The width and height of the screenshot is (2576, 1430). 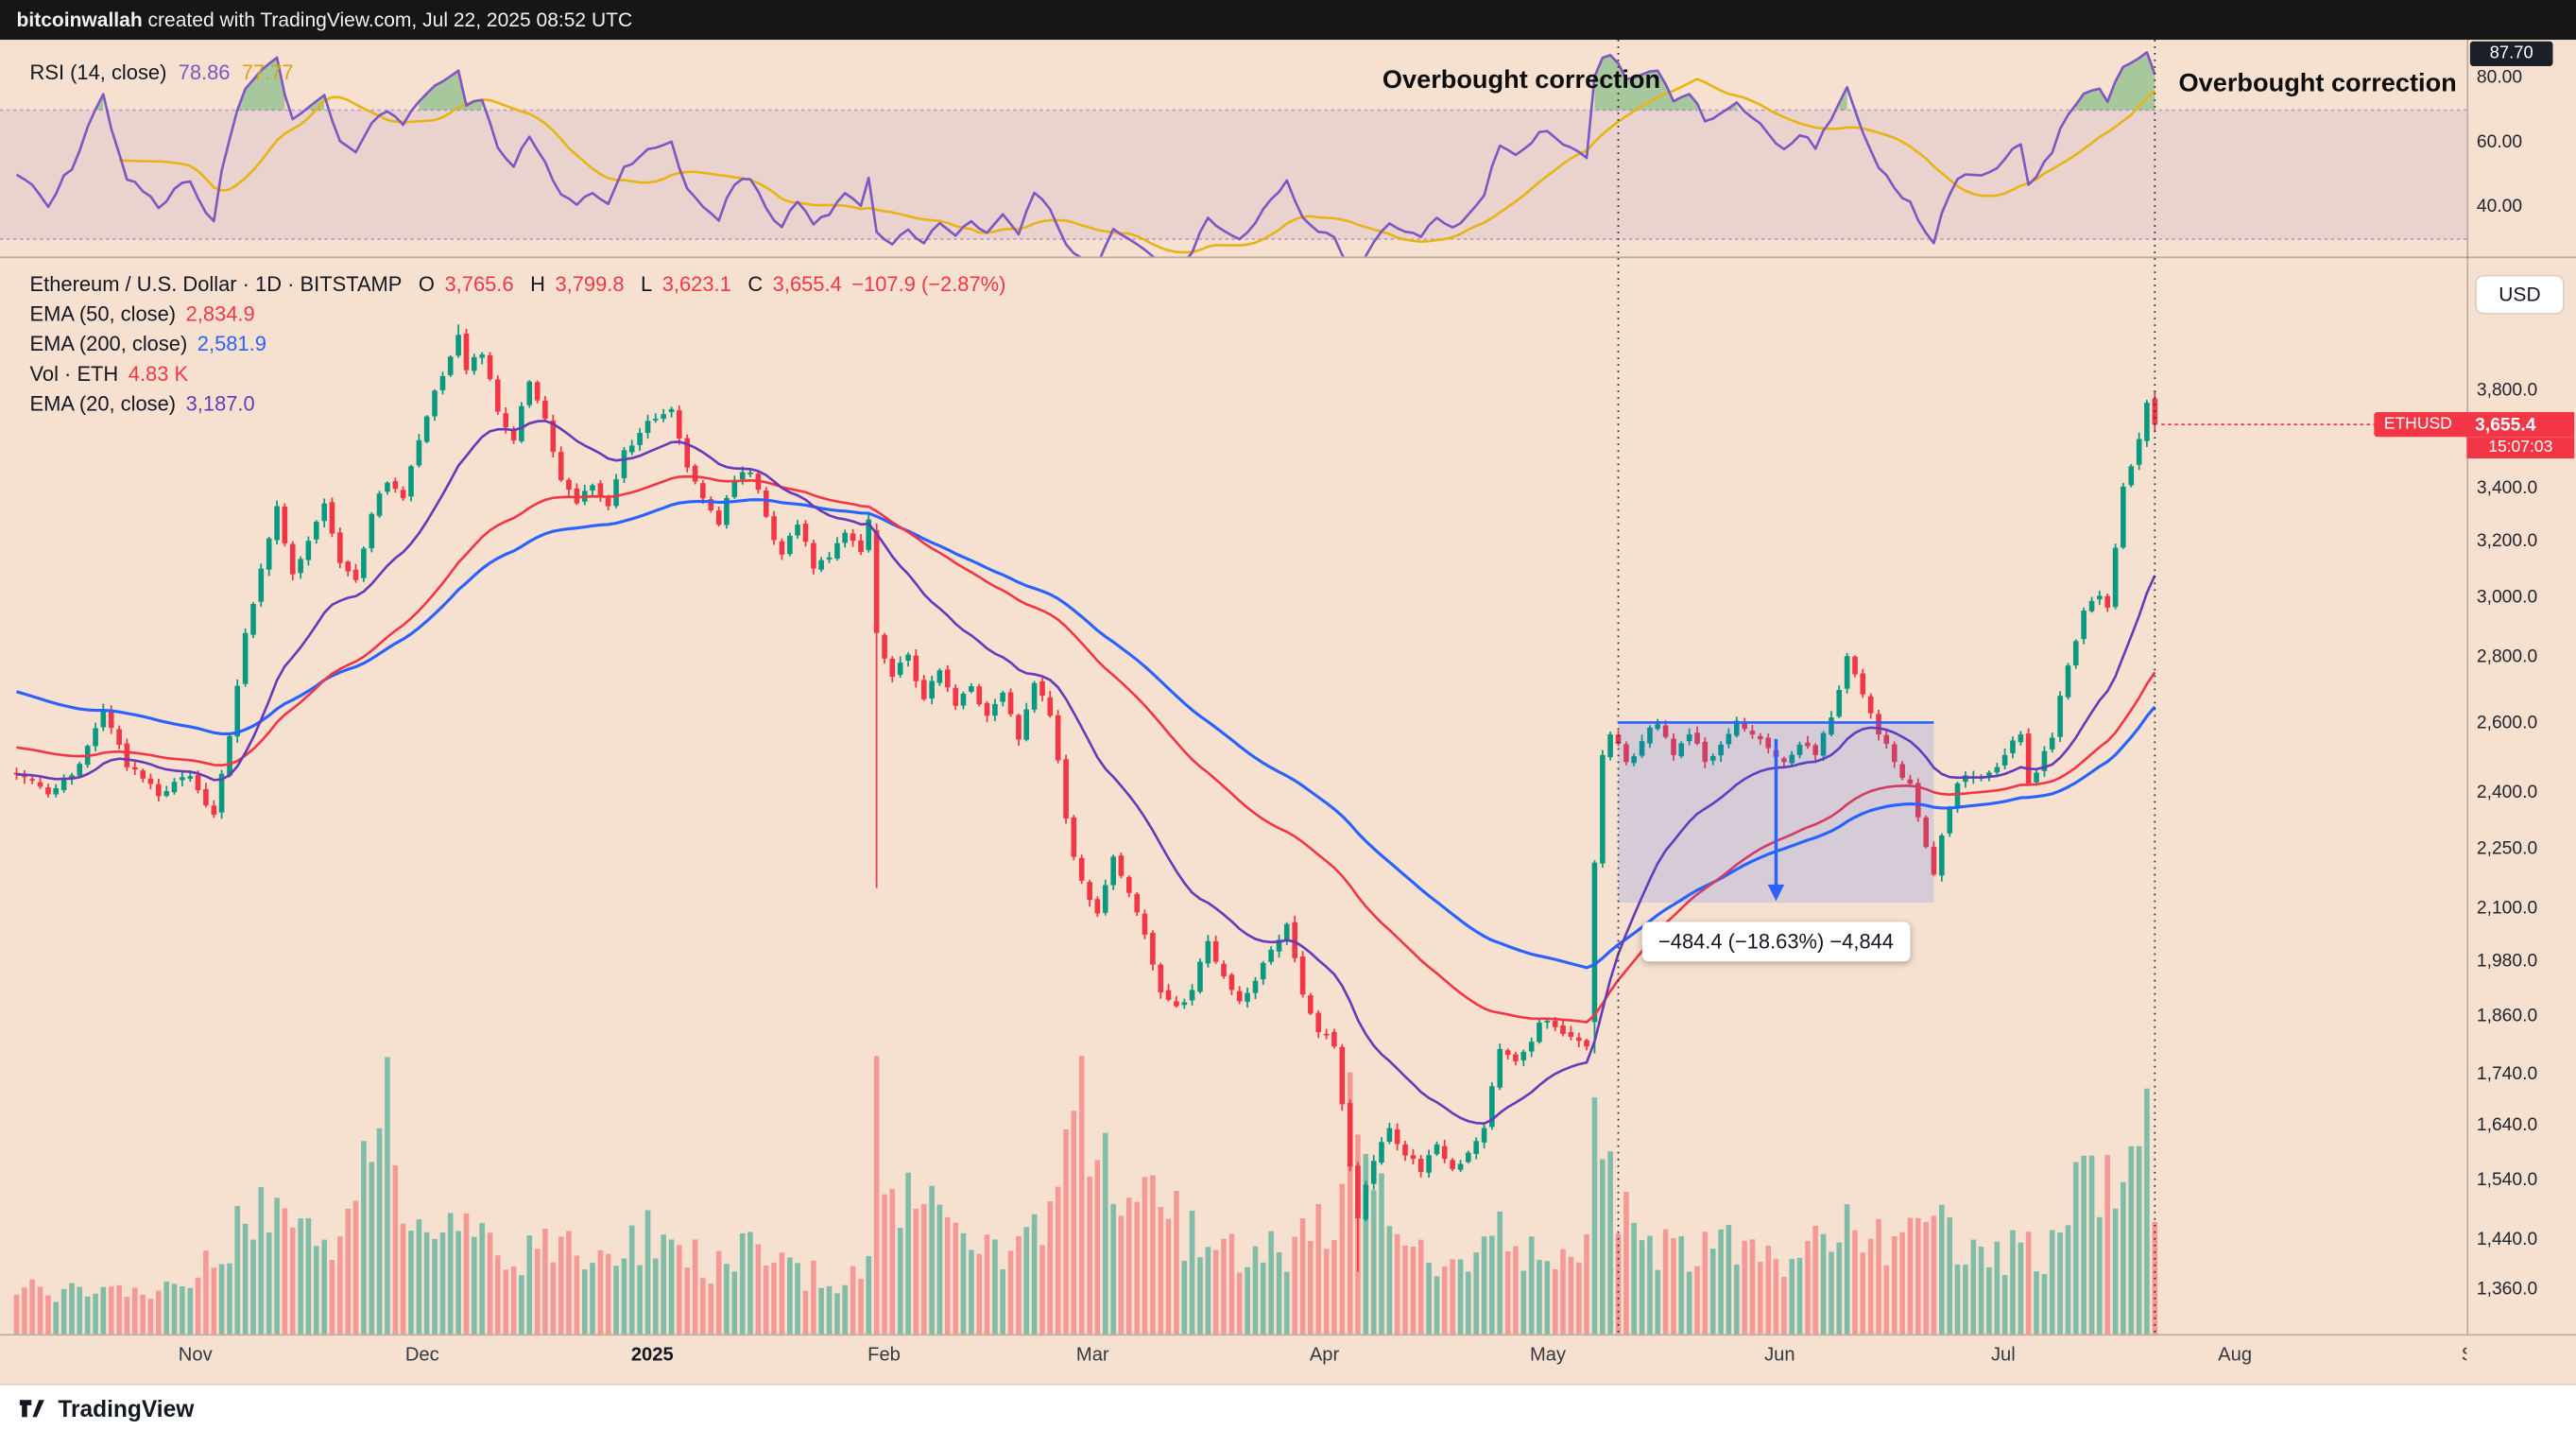 I want to click on close-value: 3,655.4, so click(x=807, y=284).